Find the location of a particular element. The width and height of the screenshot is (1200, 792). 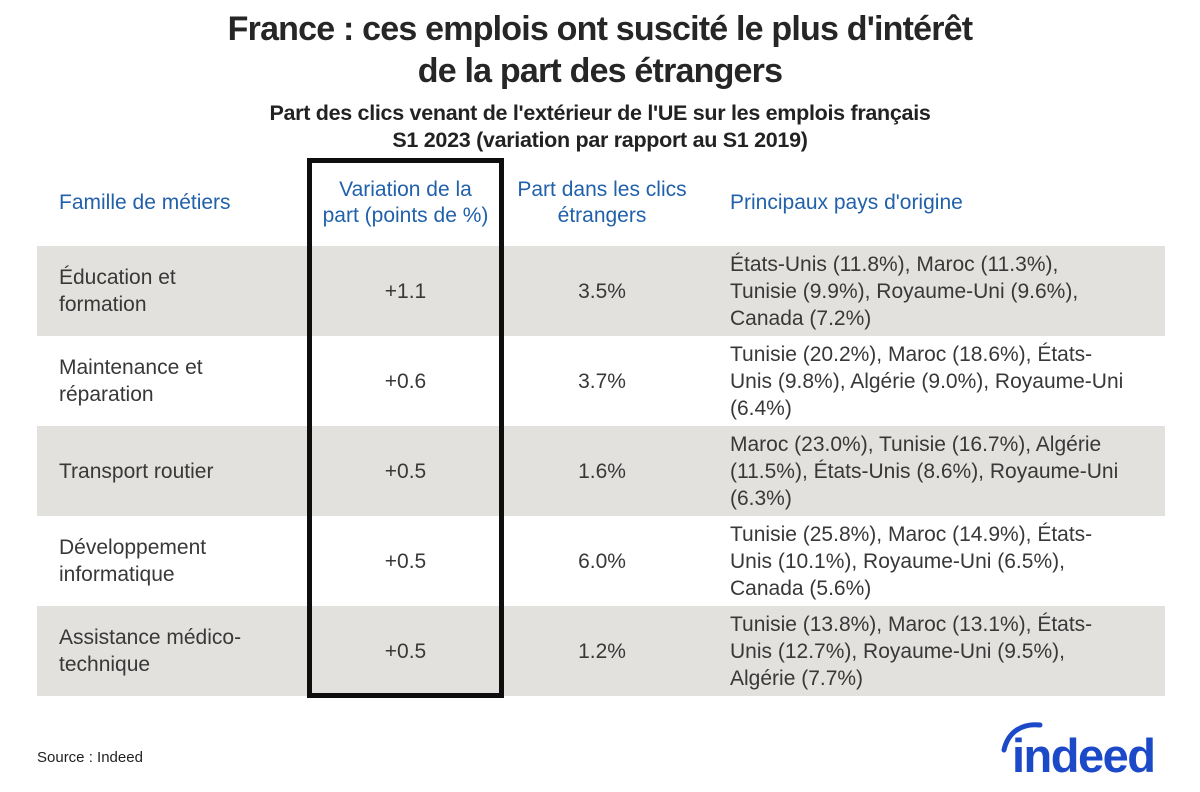

table-row-1-famille: Éducation et formation is located at coordinates (172, 291).